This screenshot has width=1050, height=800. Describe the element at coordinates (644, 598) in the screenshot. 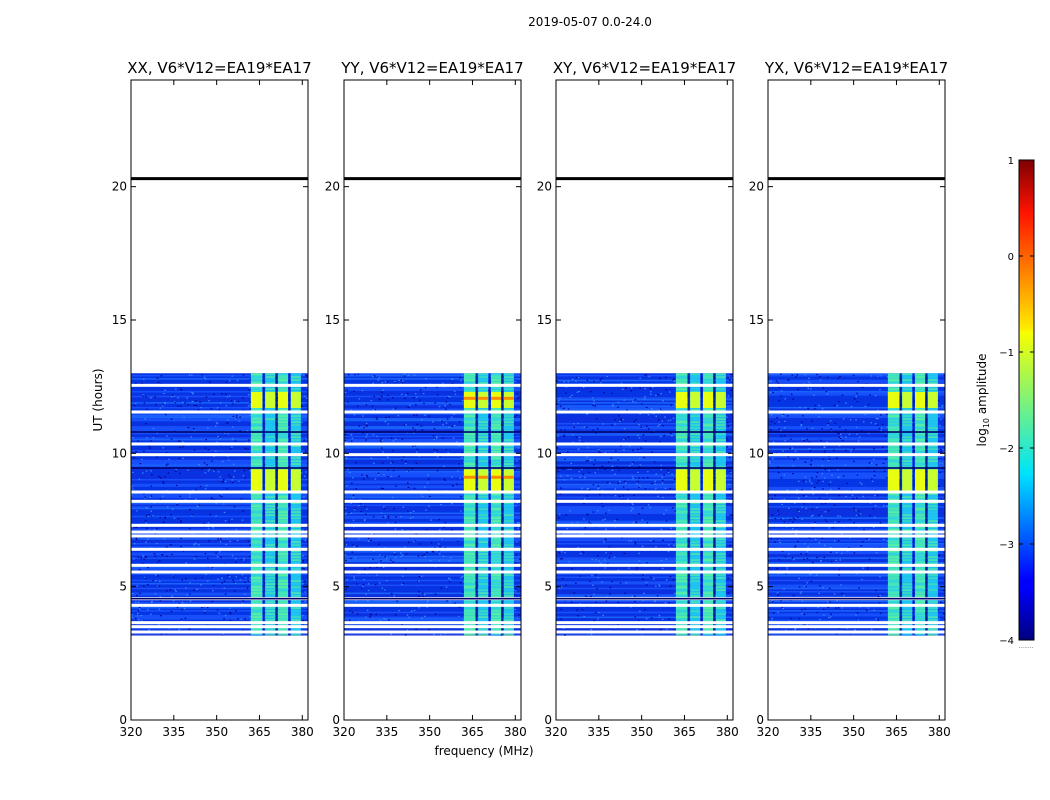

I see `dark-gap` at that location.